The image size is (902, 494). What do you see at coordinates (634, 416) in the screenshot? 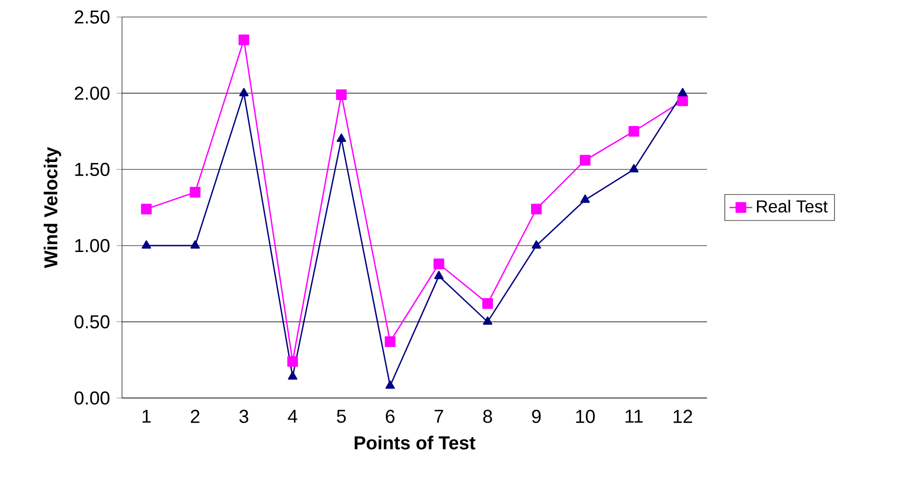
I see `x-tick-label: 11` at bounding box center [634, 416].